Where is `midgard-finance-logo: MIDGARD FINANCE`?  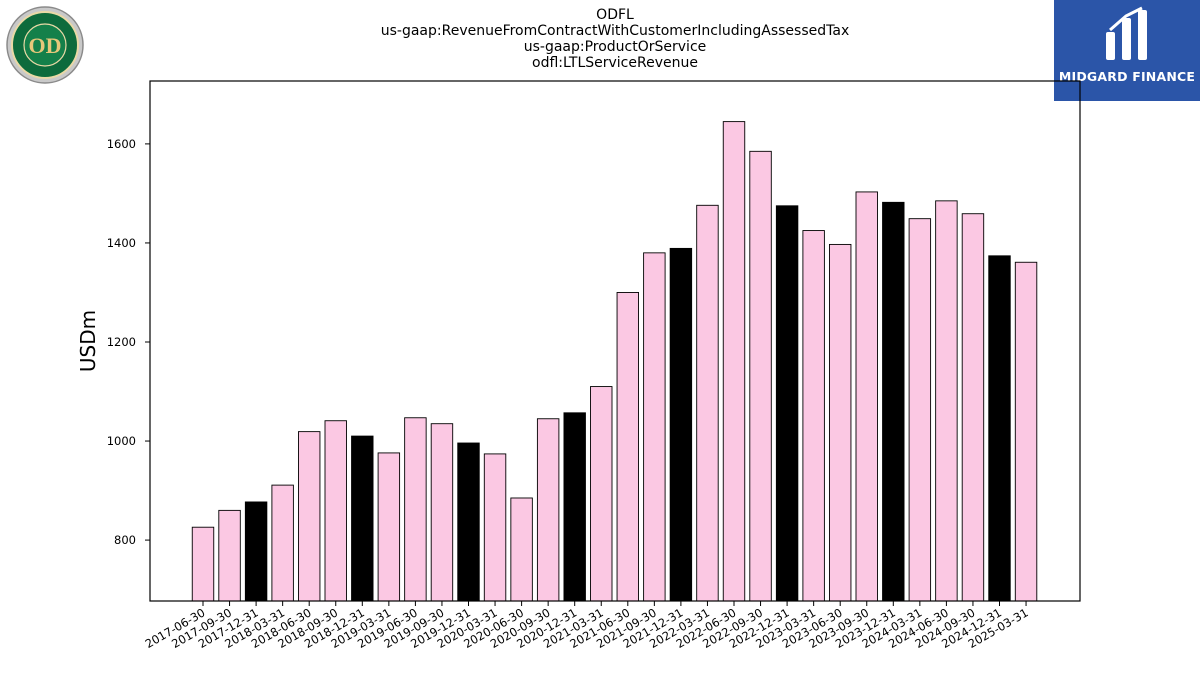 midgard-finance-logo: MIDGARD FINANCE is located at coordinates (1127, 50).